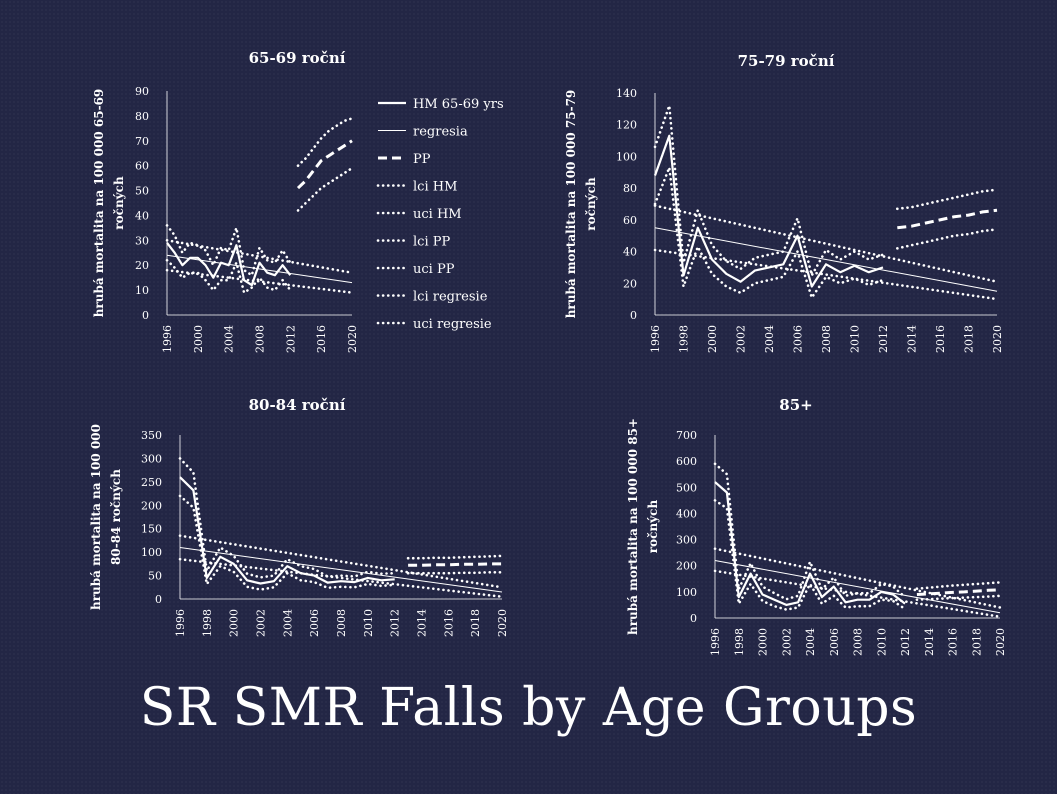 This screenshot has height=794, width=1057. I want to click on legend-label: lci PP, so click(431, 242).